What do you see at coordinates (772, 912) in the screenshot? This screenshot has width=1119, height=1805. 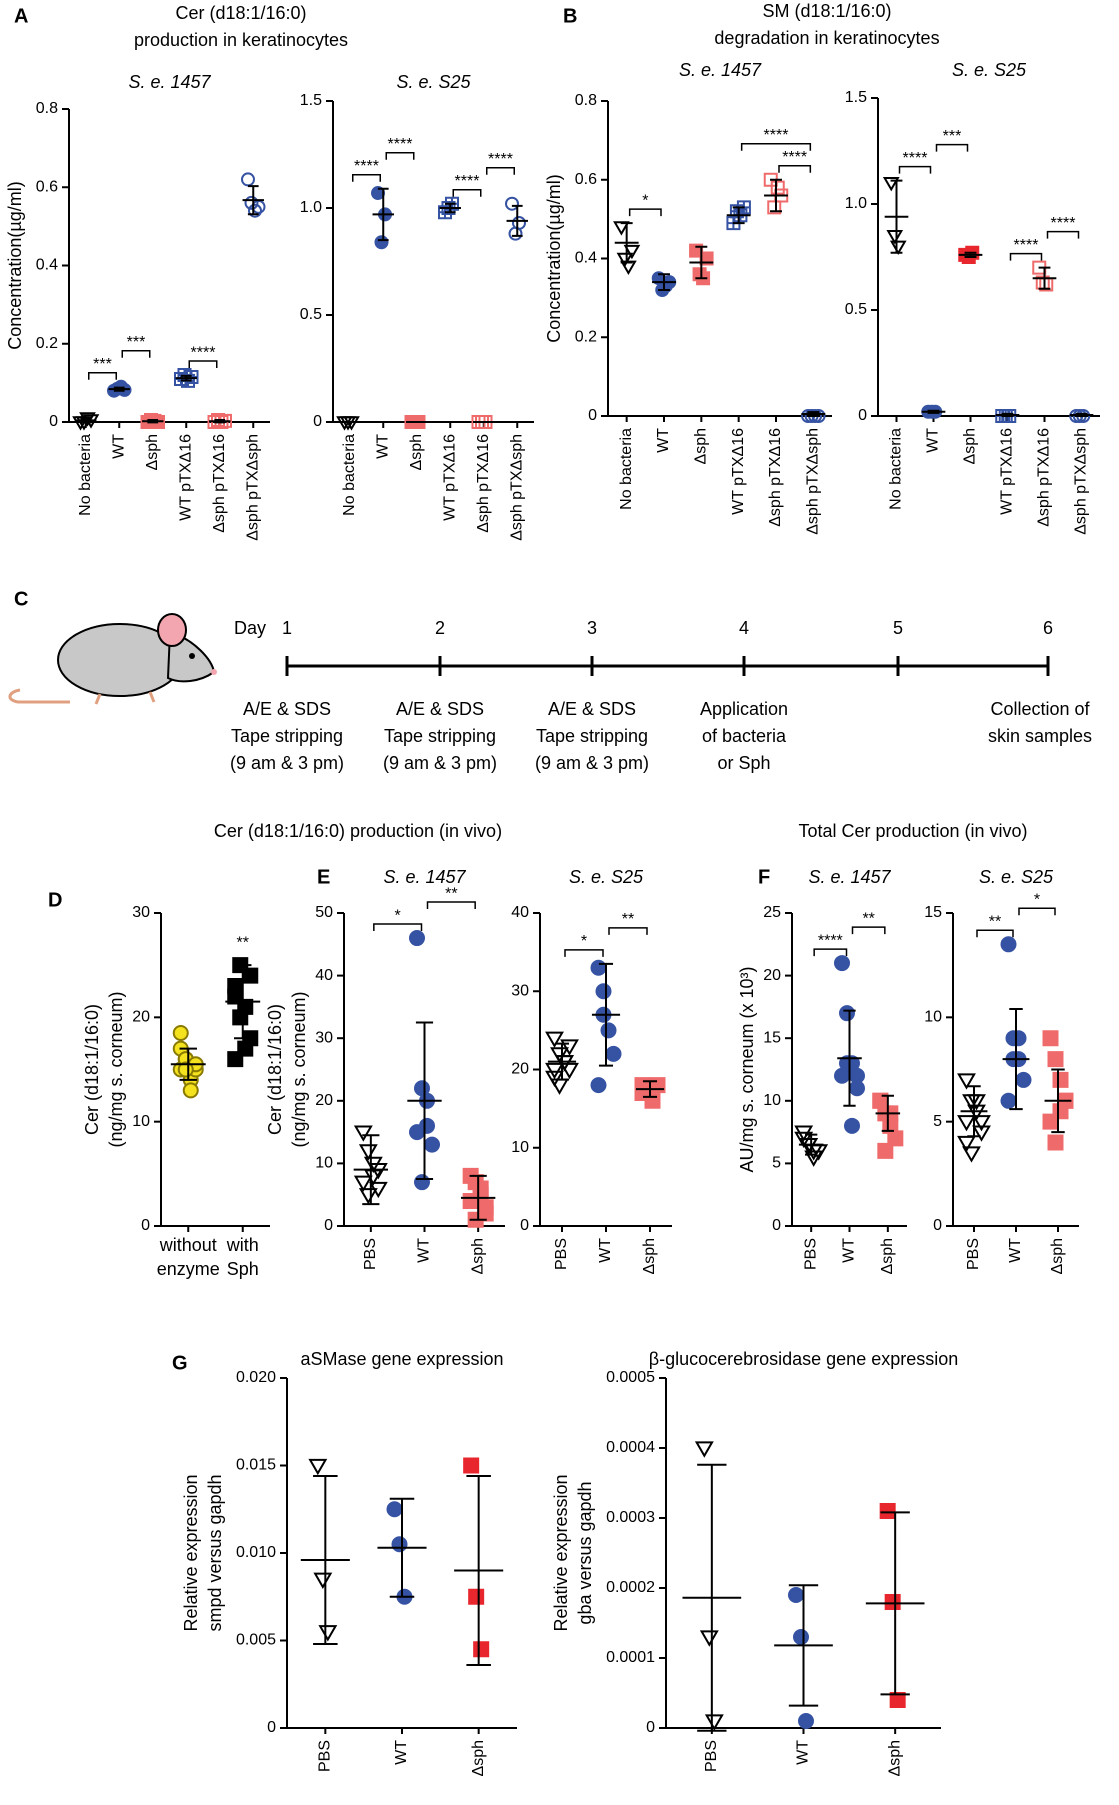 I see `y-tick-label: 25` at bounding box center [772, 912].